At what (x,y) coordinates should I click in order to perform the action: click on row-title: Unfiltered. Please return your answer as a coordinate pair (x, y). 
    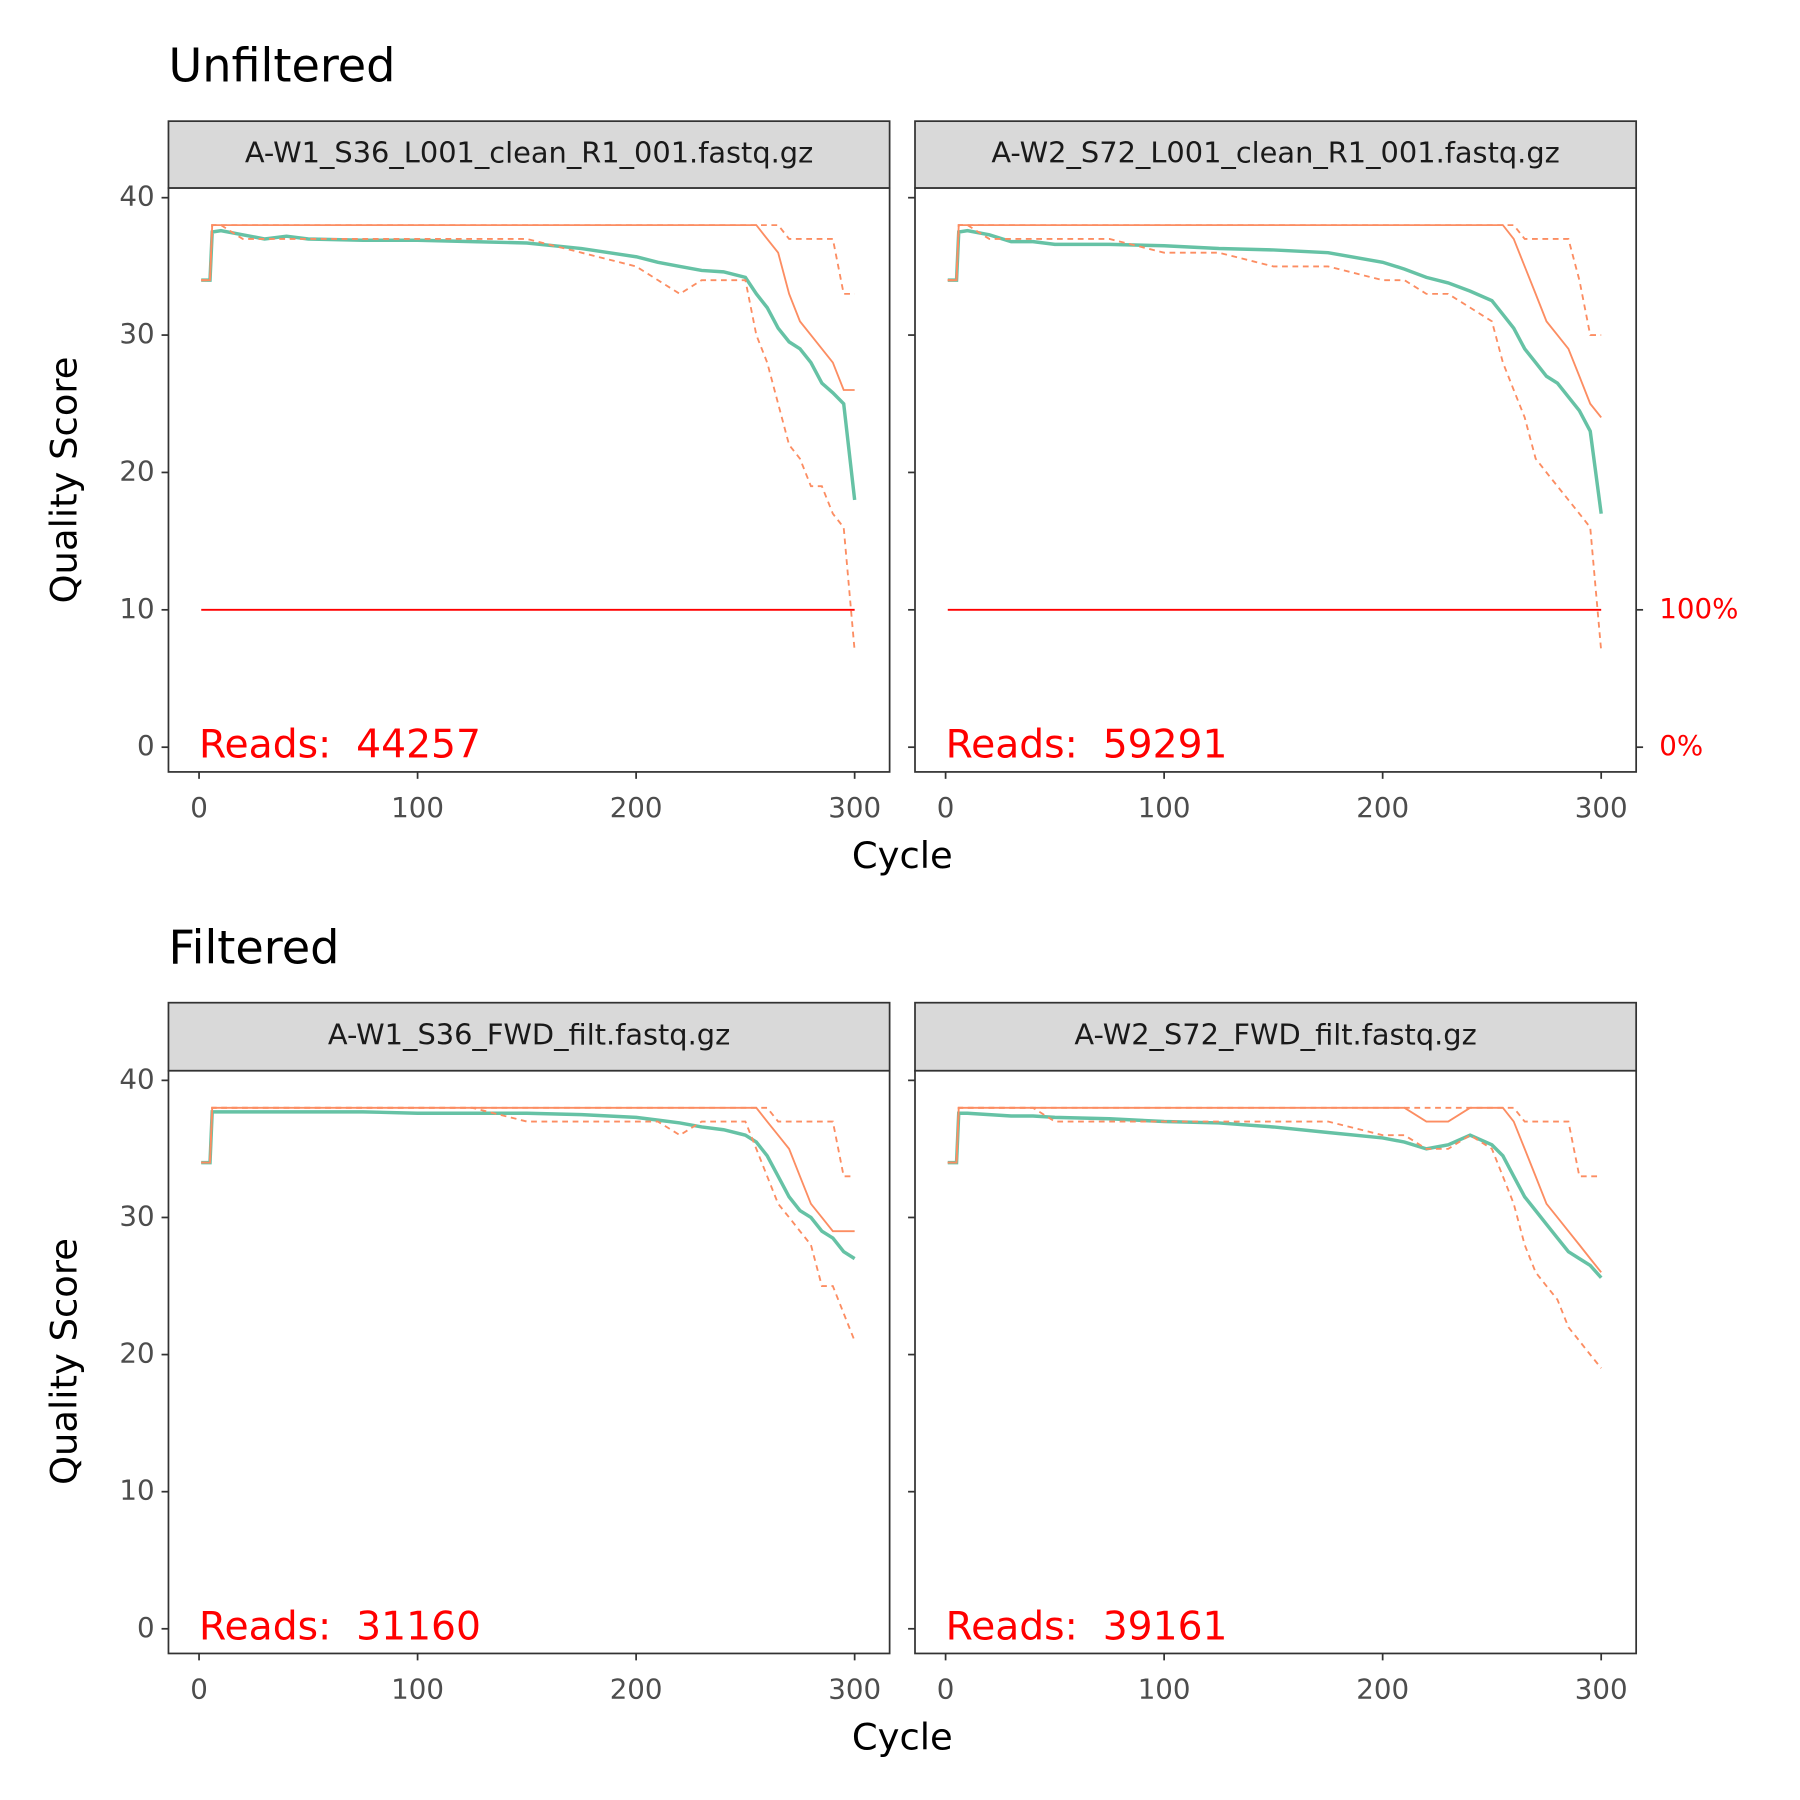
    Looking at the image, I should click on (281, 66).